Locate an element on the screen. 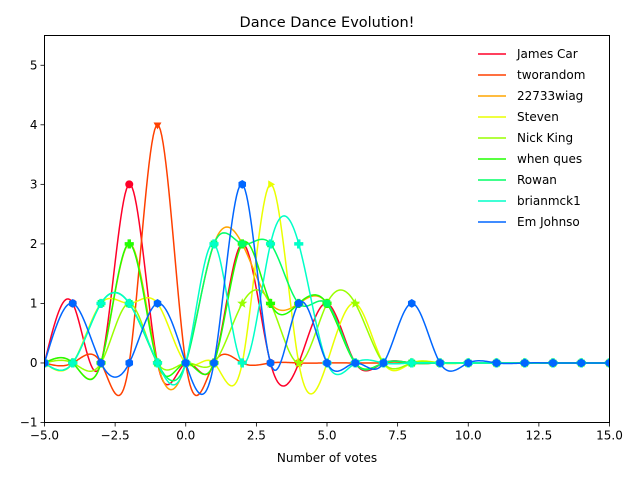 This screenshot has width=640, height=480. legend-label: Steven is located at coordinates (538, 117).